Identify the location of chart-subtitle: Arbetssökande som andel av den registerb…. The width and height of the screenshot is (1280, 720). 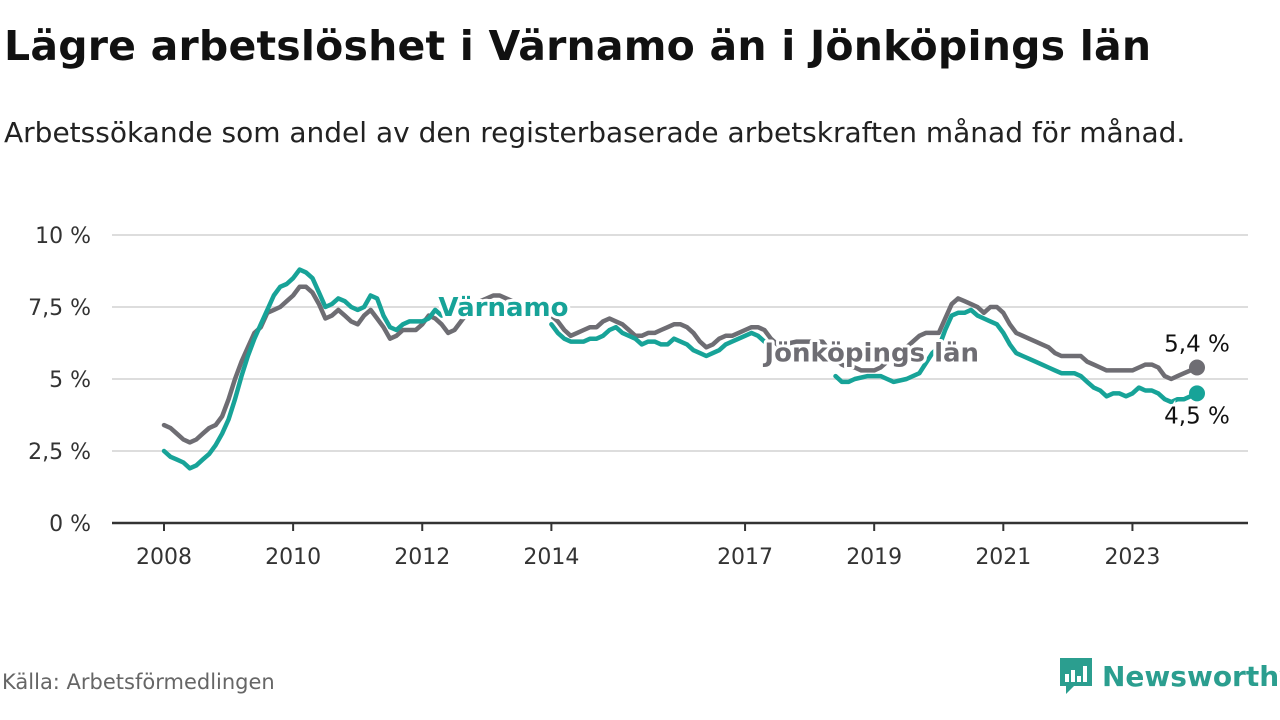
(595, 132).